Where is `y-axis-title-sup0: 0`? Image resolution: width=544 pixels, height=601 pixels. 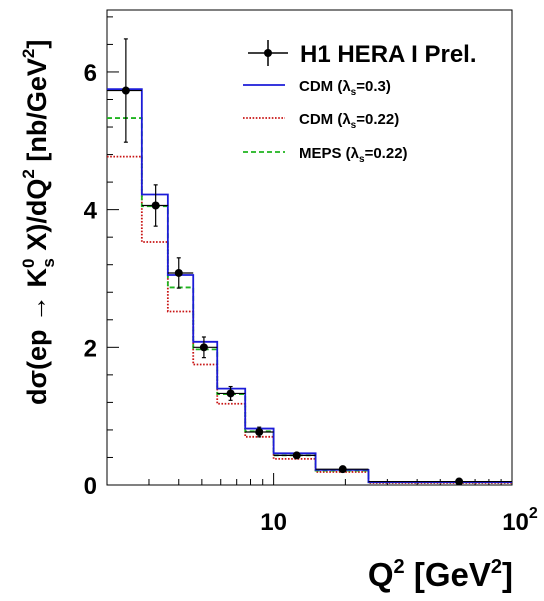 y-axis-title-sup0: 0 is located at coordinates (28, 263).